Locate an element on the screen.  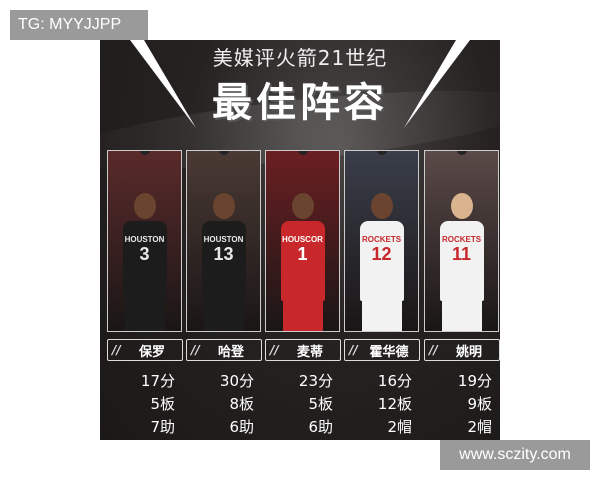
player-name: 姚明 is located at coordinates (468, 352).